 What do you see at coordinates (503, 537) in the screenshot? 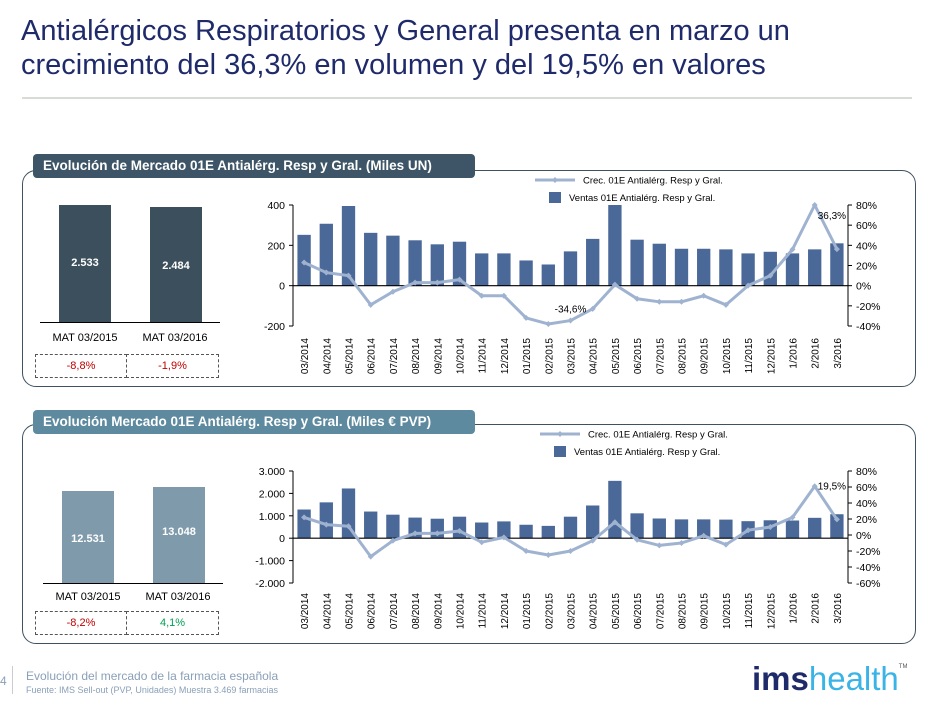
I see `growth-point-12-2014` at bounding box center [503, 537].